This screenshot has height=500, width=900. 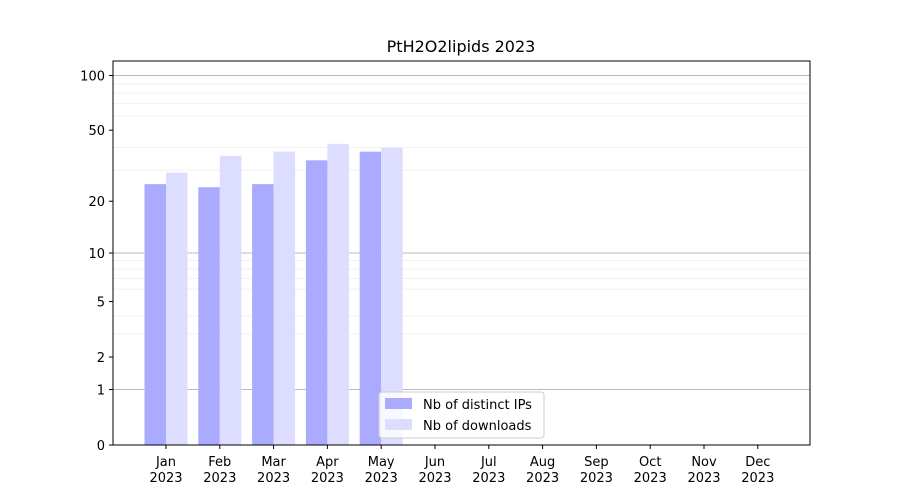 What do you see at coordinates (542, 462) in the screenshot?
I see `x-tick-label-month: Aug` at bounding box center [542, 462].